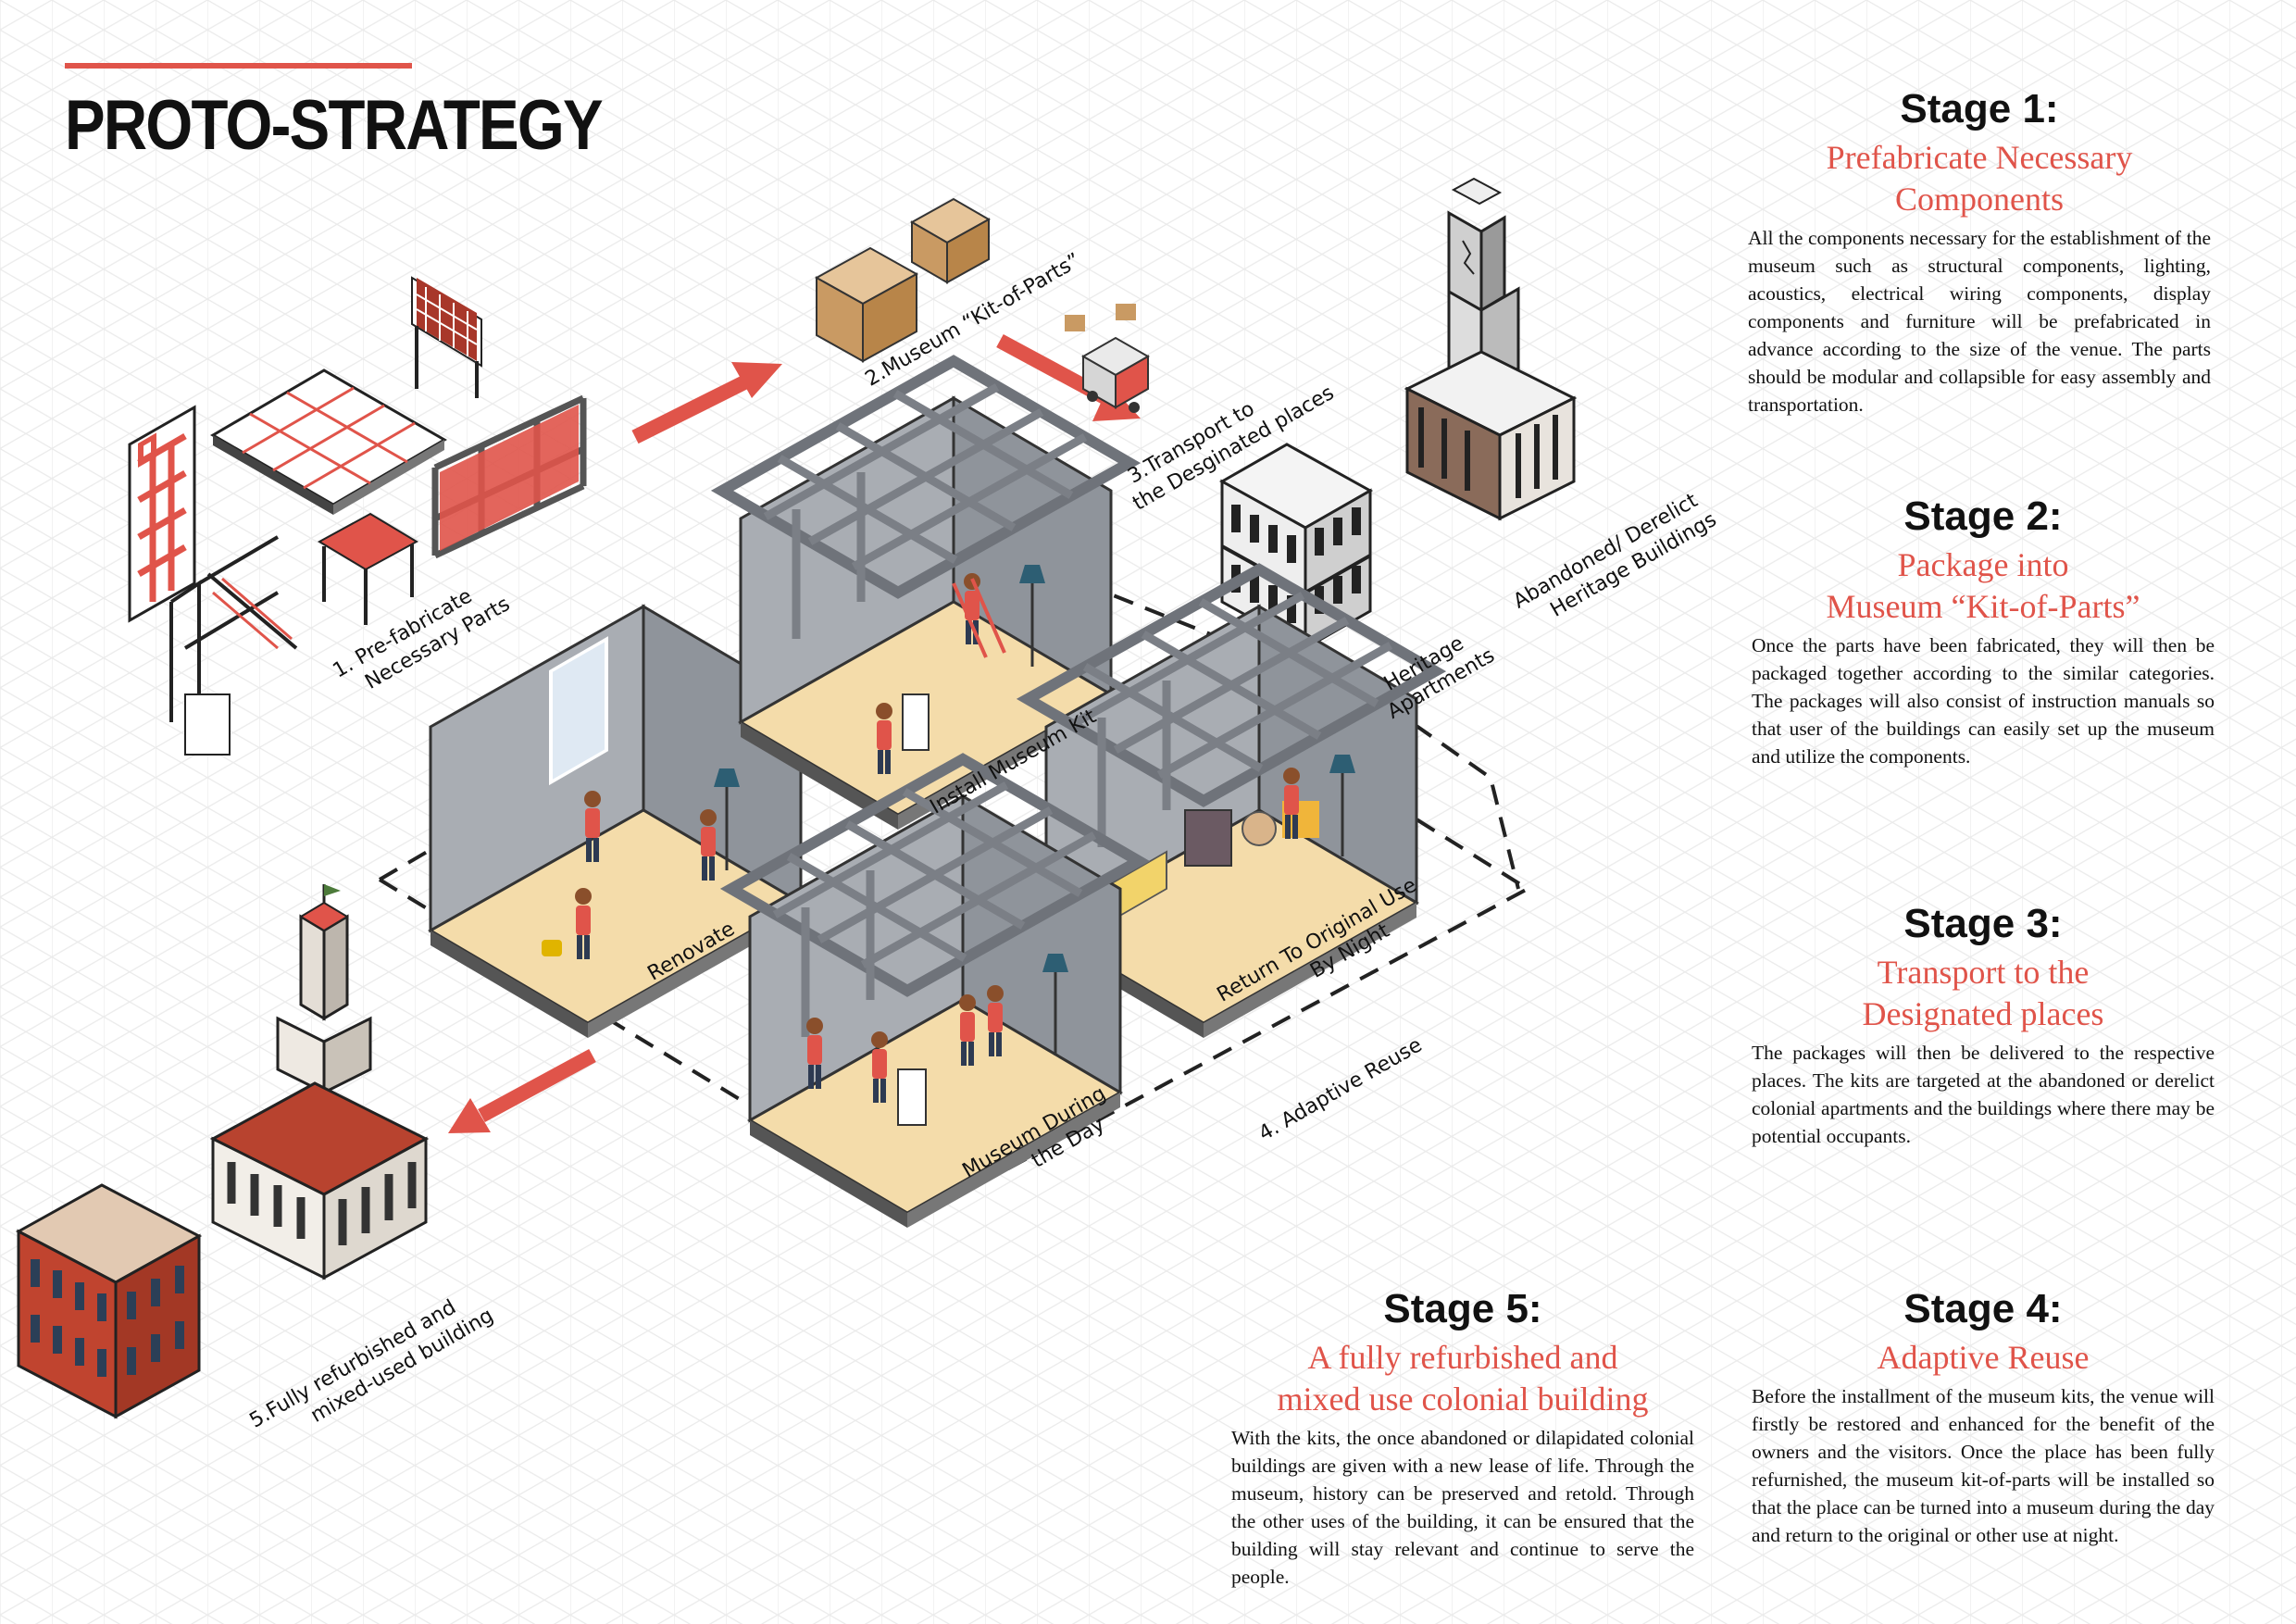 This screenshot has width=2296, height=1624. I want to click on pipe-frame-icon, so click(509, 476).